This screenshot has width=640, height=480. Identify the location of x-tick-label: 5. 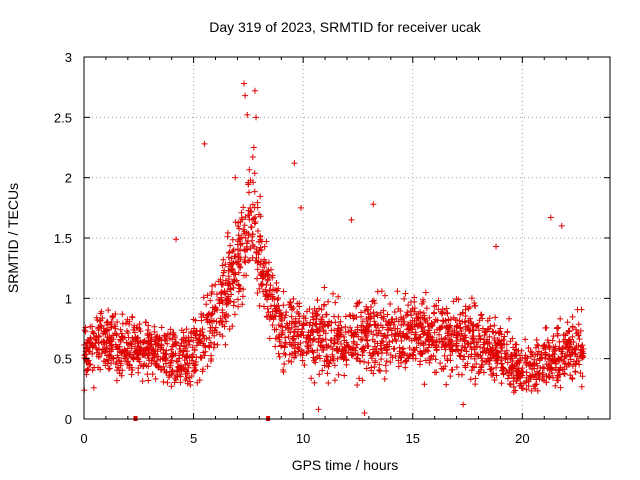
(193, 438).